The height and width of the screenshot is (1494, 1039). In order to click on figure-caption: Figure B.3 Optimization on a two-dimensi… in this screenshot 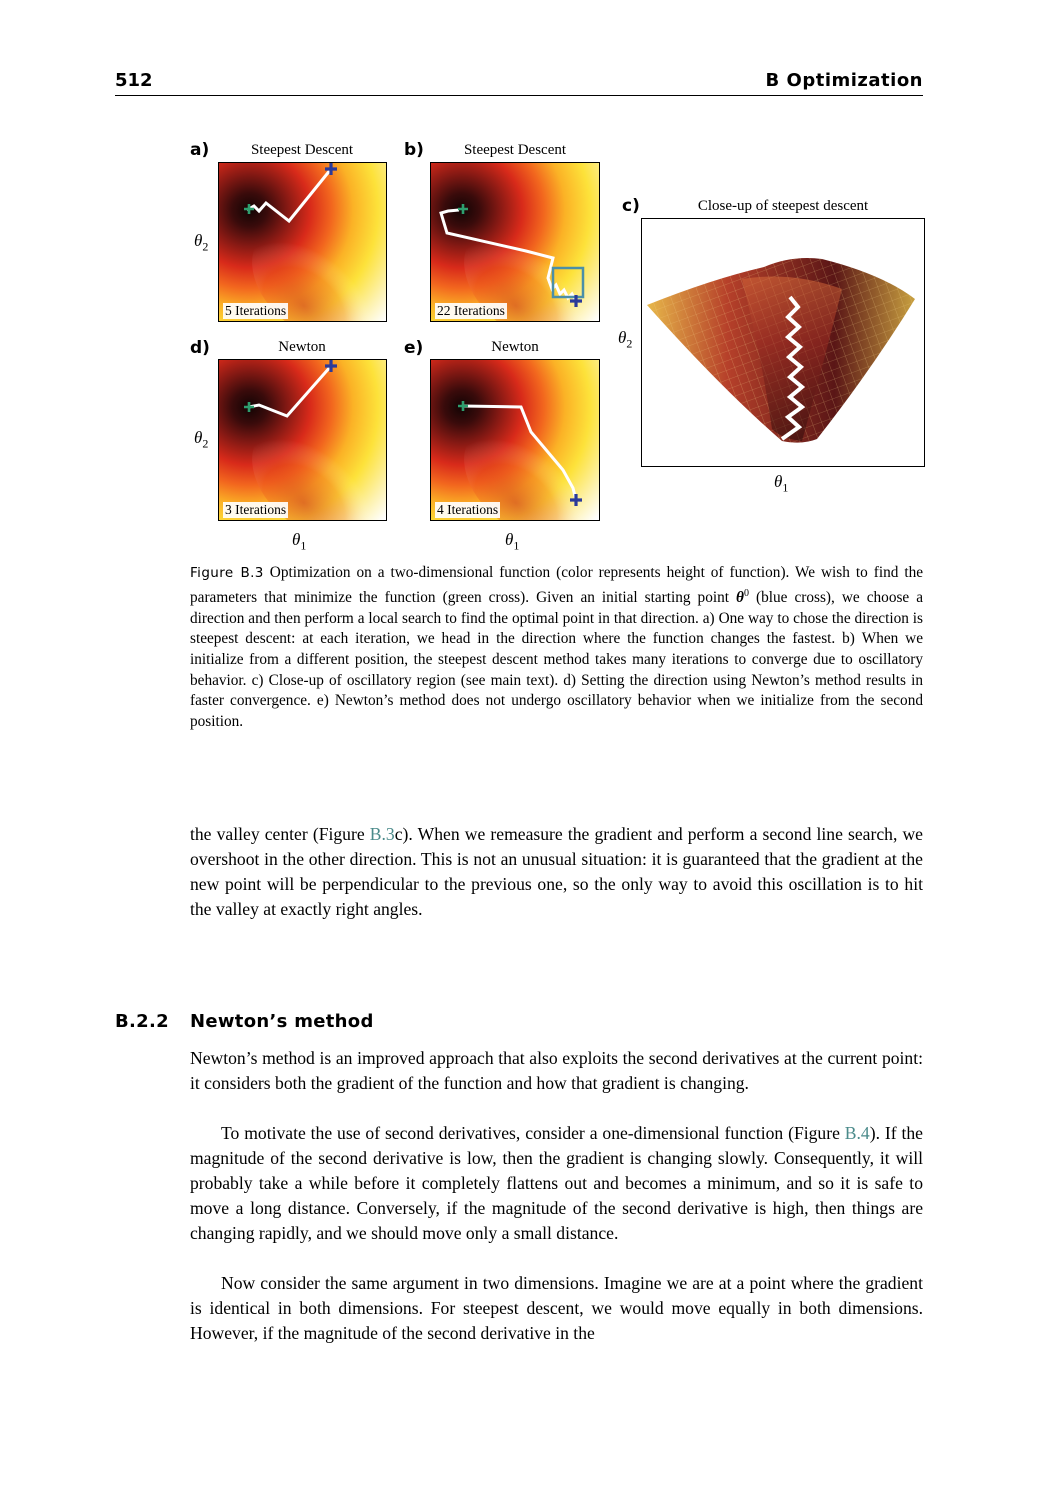, I will do `click(556, 648)`.